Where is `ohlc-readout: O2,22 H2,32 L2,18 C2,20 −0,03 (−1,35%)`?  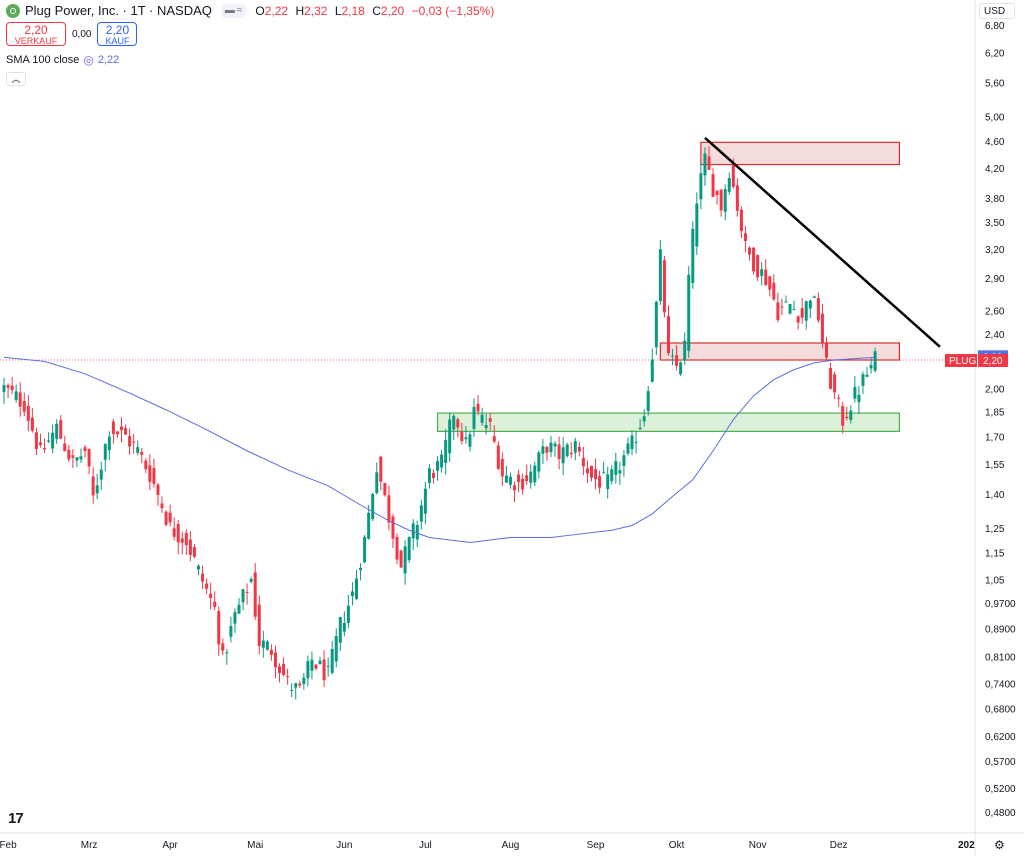
ohlc-readout: O2,22 H2,32 L2,18 C2,20 −0,03 (−1,35%) is located at coordinates (375, 10).